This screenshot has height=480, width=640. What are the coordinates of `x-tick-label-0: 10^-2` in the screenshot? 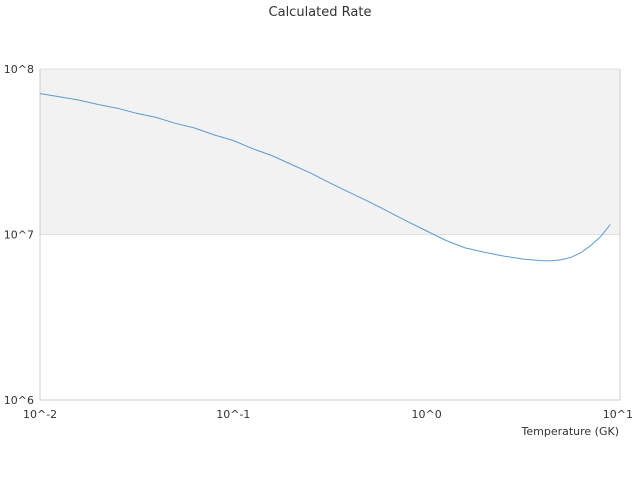 It's located at (40, 414).